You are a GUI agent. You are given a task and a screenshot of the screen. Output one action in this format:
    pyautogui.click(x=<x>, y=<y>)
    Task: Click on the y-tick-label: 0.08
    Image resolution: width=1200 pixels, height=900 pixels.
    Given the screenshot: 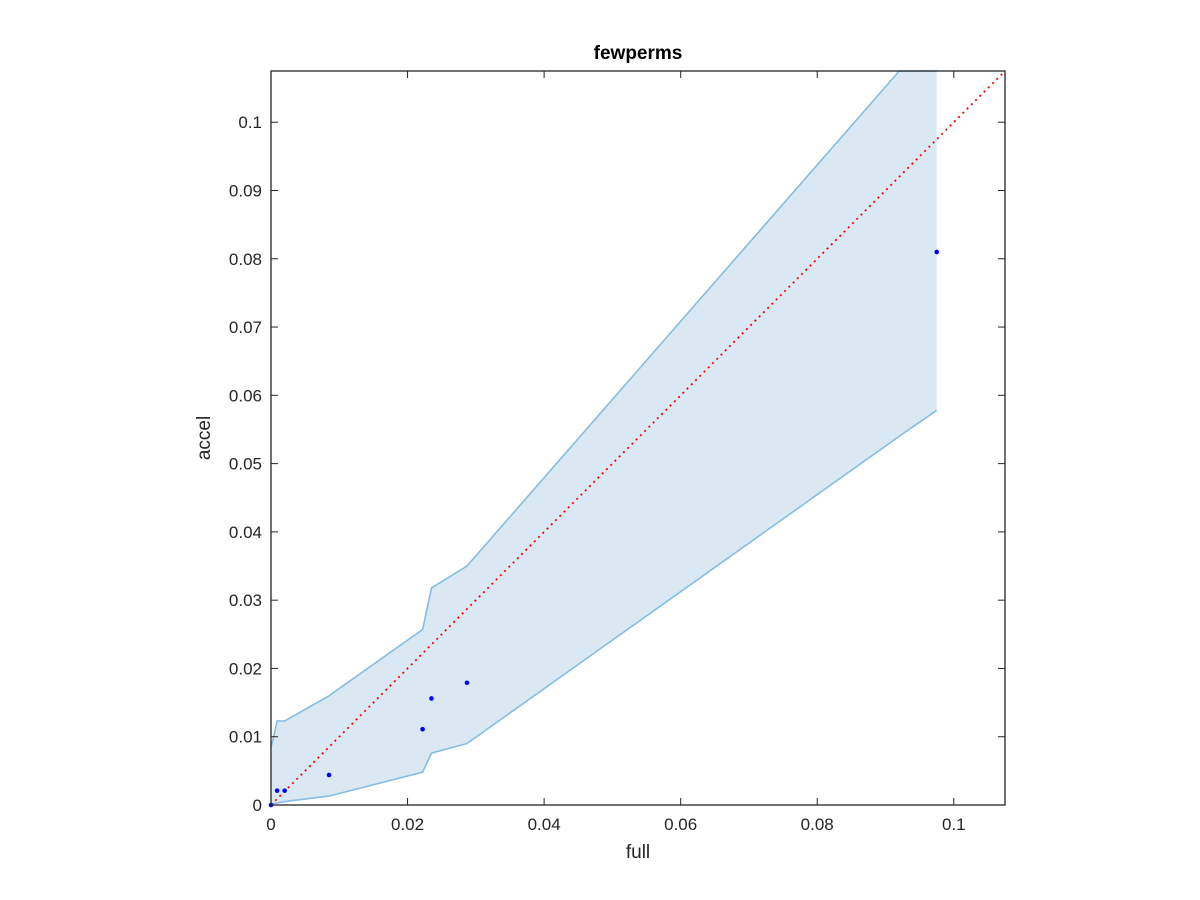 What is the action you would take?
    pyautogui.click(x=245, y=259)
    